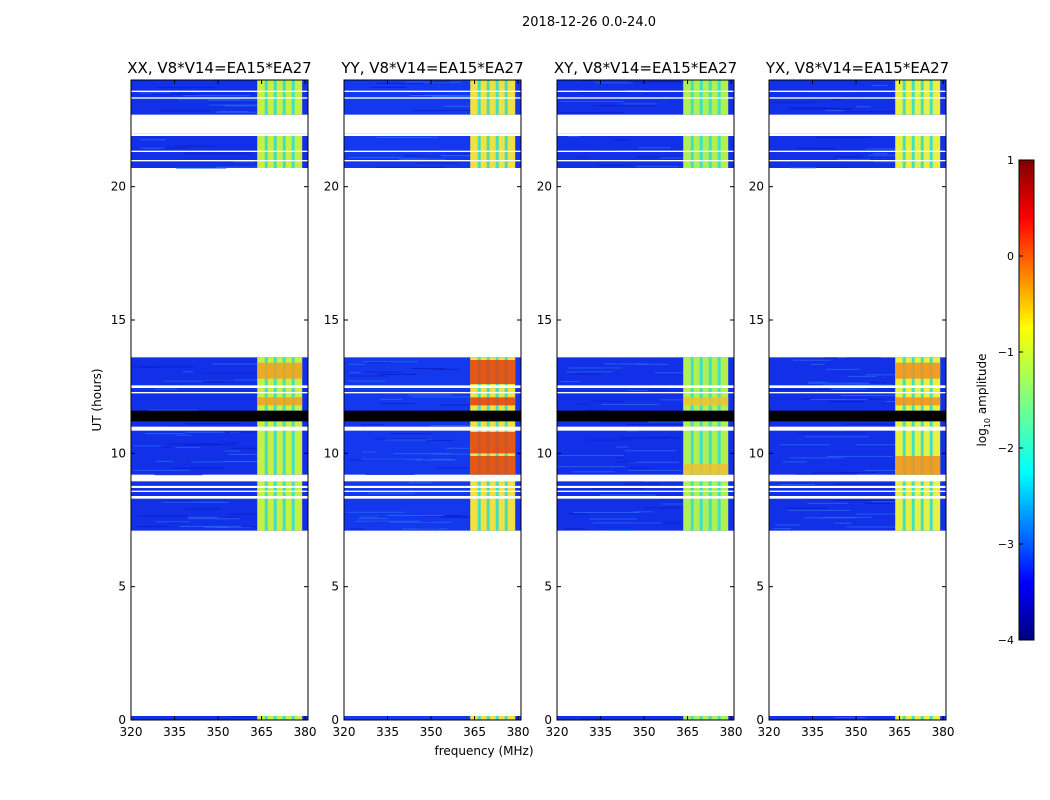 Image resolution: width=1050 pixels, height=800 pixels. Describe the element at coordinates (1005, 400) in the screenshot. I see `colorbar: 1 0 −1 −2 −3 −4 log10 amplitude` at that location.